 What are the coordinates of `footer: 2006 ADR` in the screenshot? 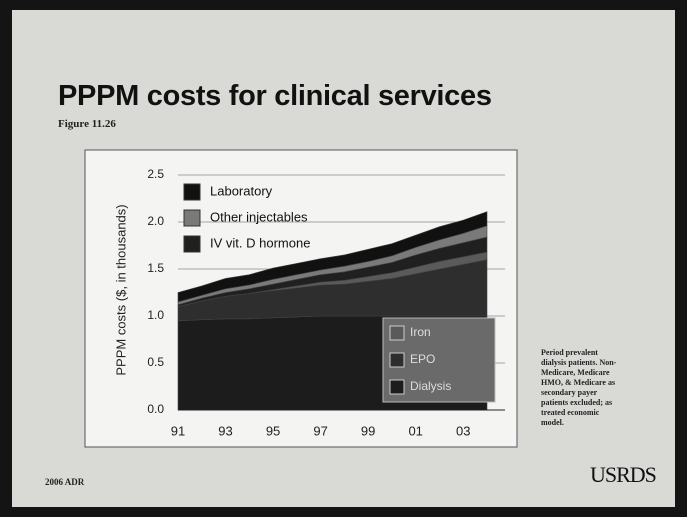 It's located at (65, 482).